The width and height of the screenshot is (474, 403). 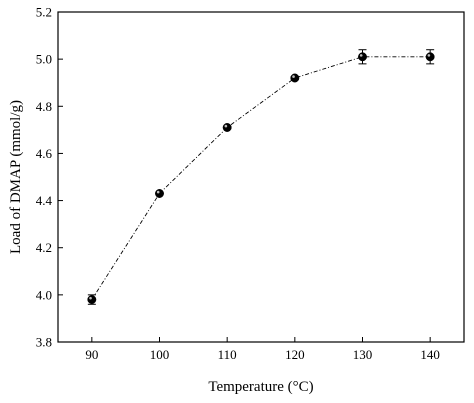 I want to click on y-tick-label: 4.0, so click(x=44, y=294).